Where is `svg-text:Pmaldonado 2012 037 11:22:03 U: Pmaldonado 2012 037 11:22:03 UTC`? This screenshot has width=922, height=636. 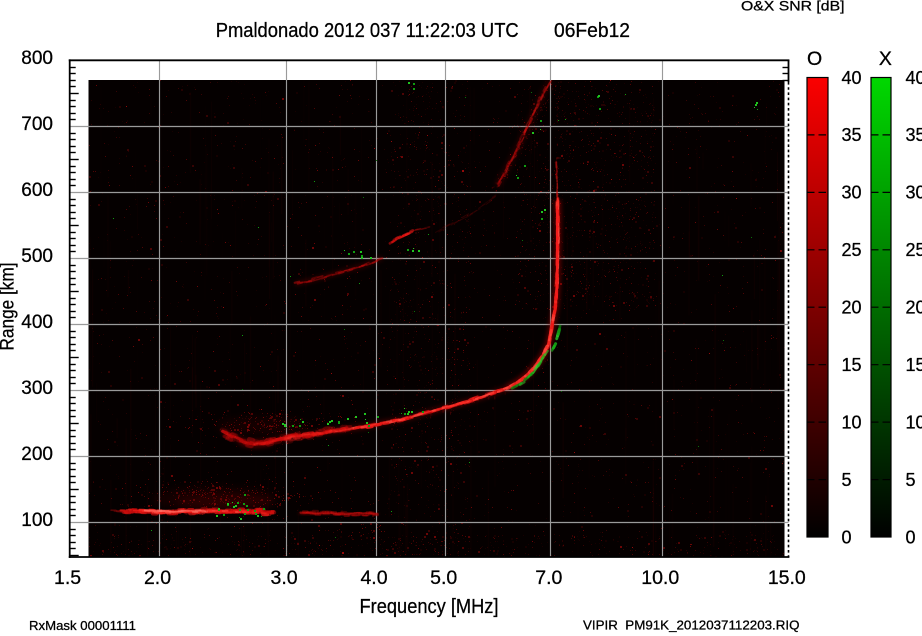
svg-text:Pmaldonado 2012 037 11:22:03 U: Pmaldonado 2012 037 11:22:03 UTC is located at coordinates (367, 31).